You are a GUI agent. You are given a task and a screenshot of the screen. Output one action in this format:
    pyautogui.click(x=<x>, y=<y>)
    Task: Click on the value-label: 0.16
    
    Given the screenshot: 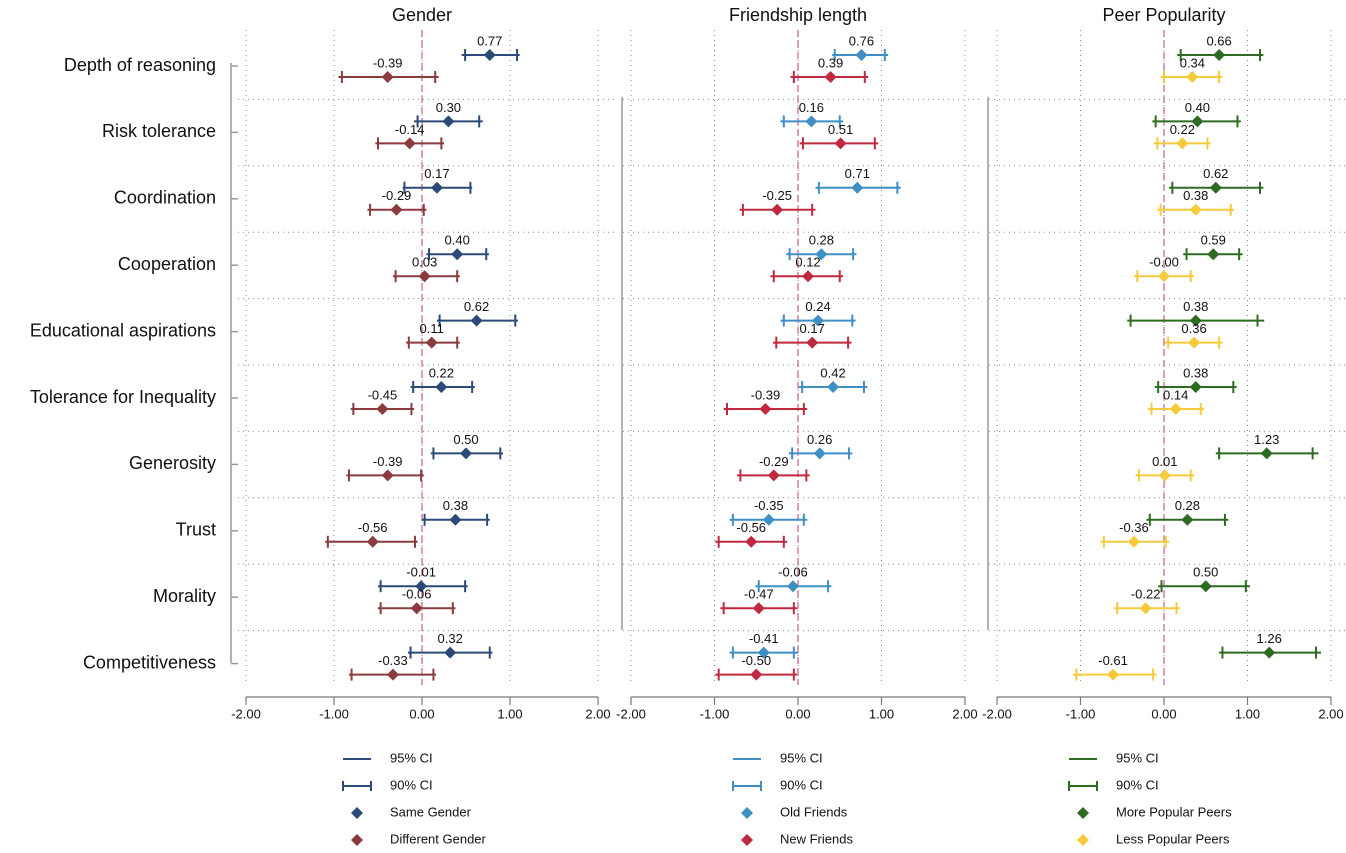 What is the action you would take?
    pyautogui.click(x=811, y=107)
    